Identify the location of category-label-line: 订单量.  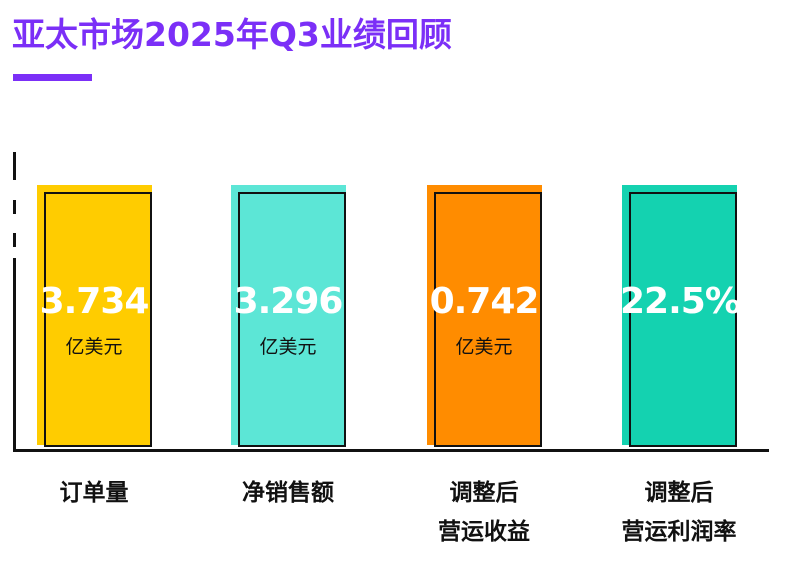
(94, 493).